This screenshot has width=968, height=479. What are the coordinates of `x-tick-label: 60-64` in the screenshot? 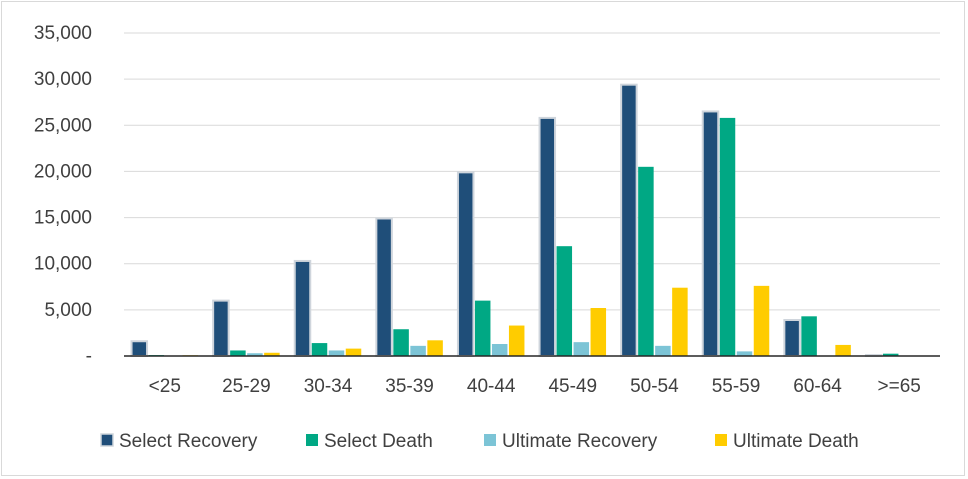 It's located at (817, 386).